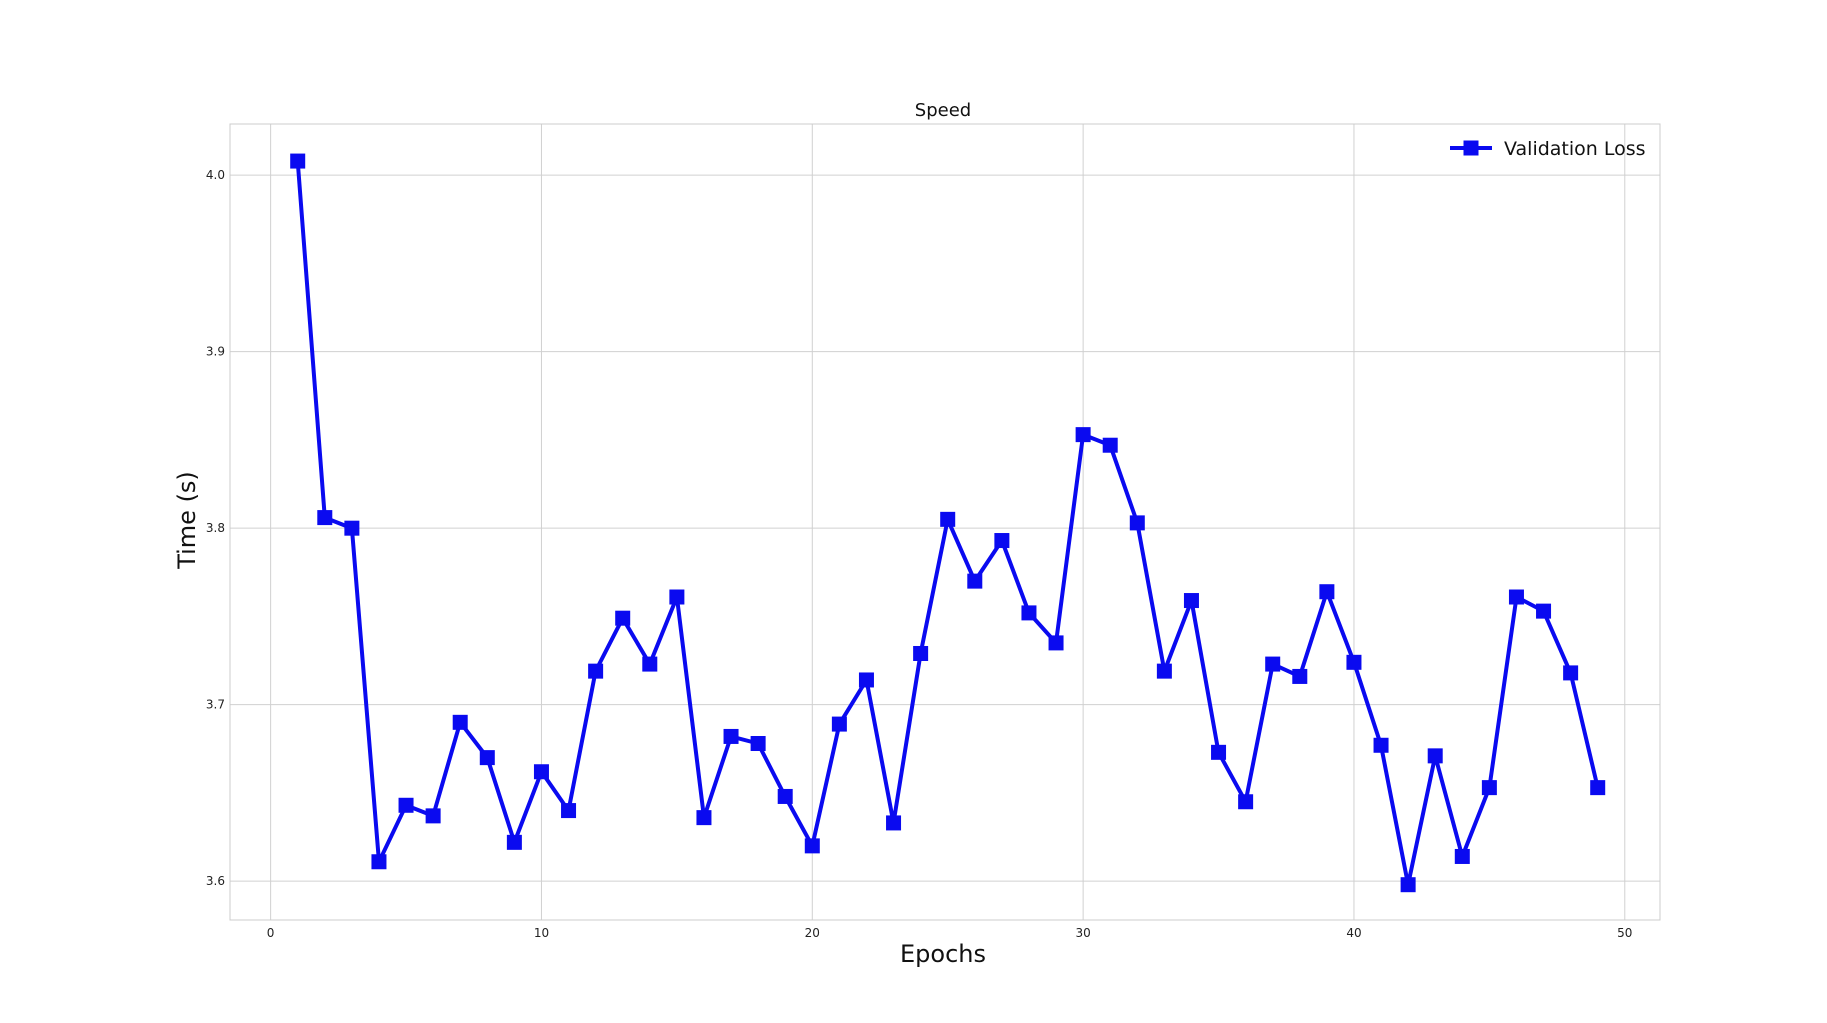 This screenshot has height=1023, width=1827. I want to click on y-tick-label: 3.6, so click(215, 881).